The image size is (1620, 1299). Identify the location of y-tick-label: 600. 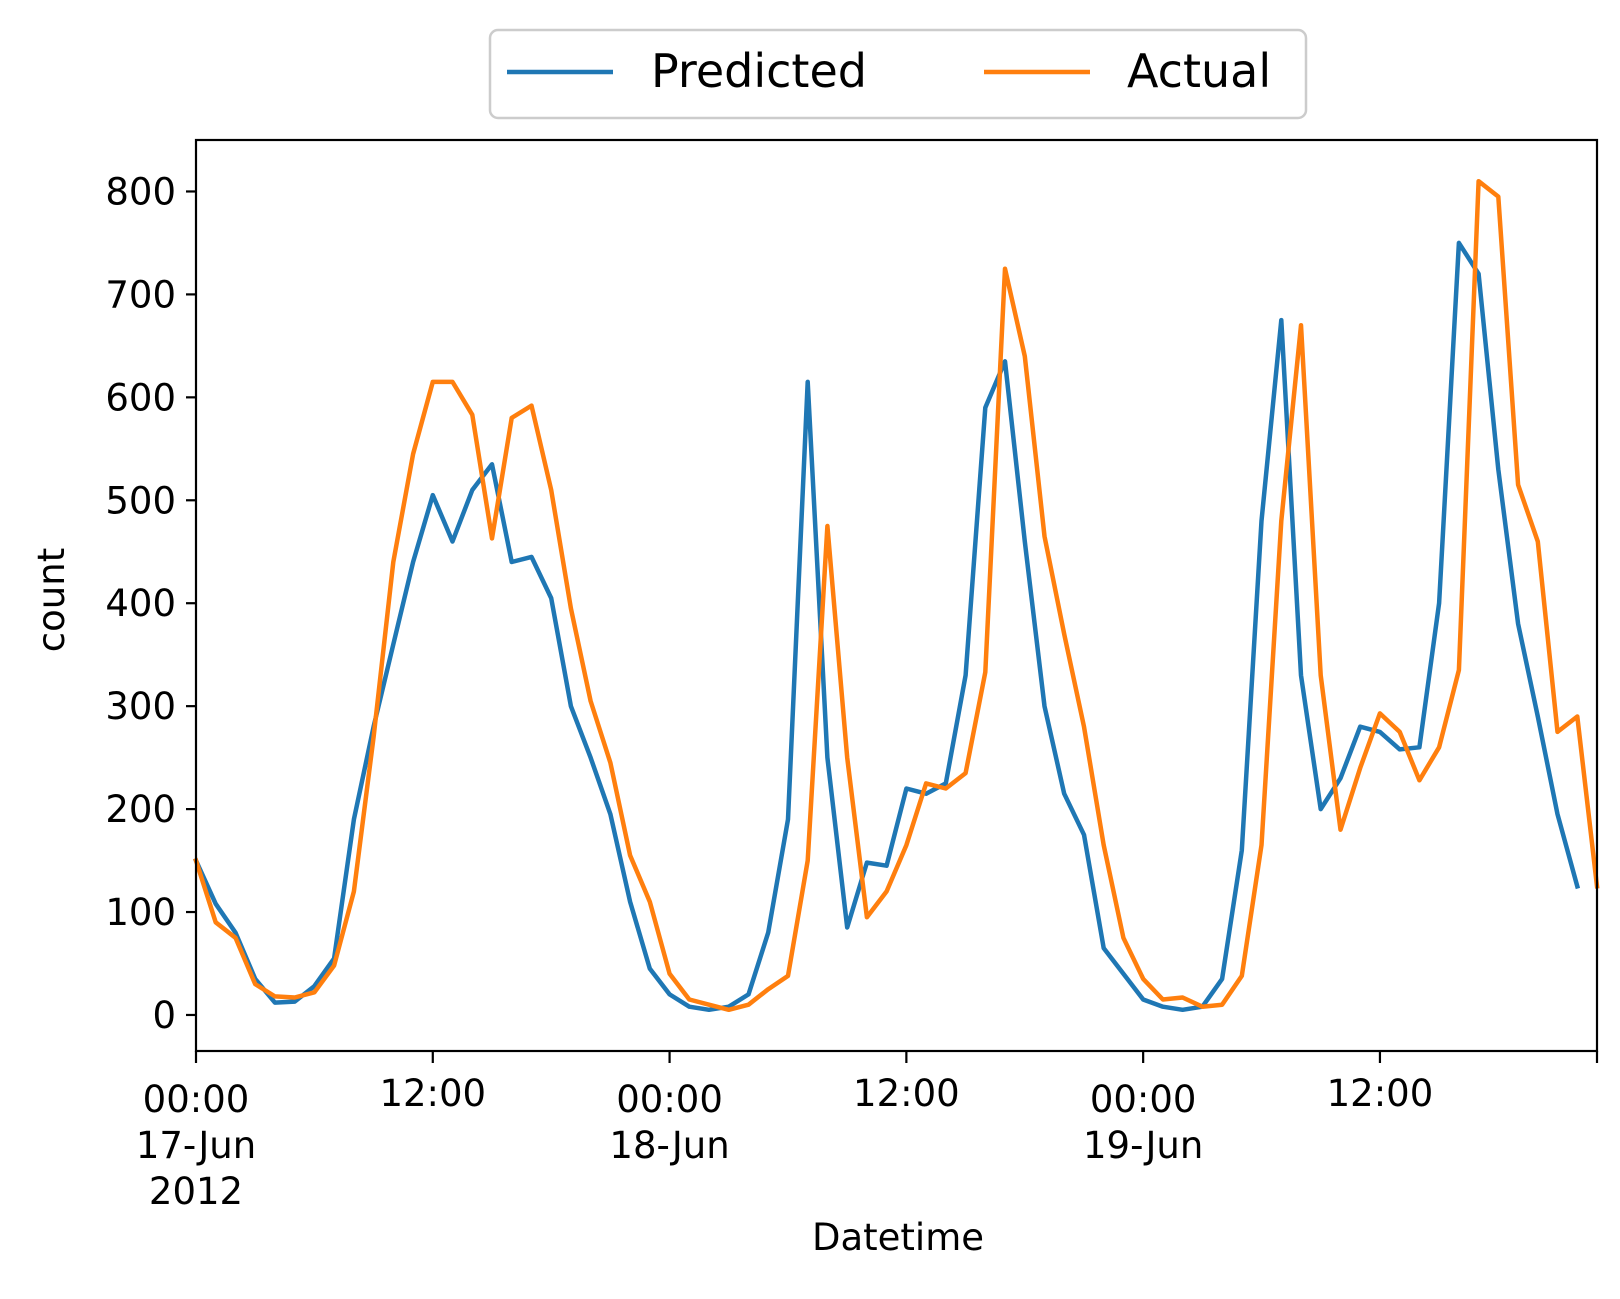
(140, 397).